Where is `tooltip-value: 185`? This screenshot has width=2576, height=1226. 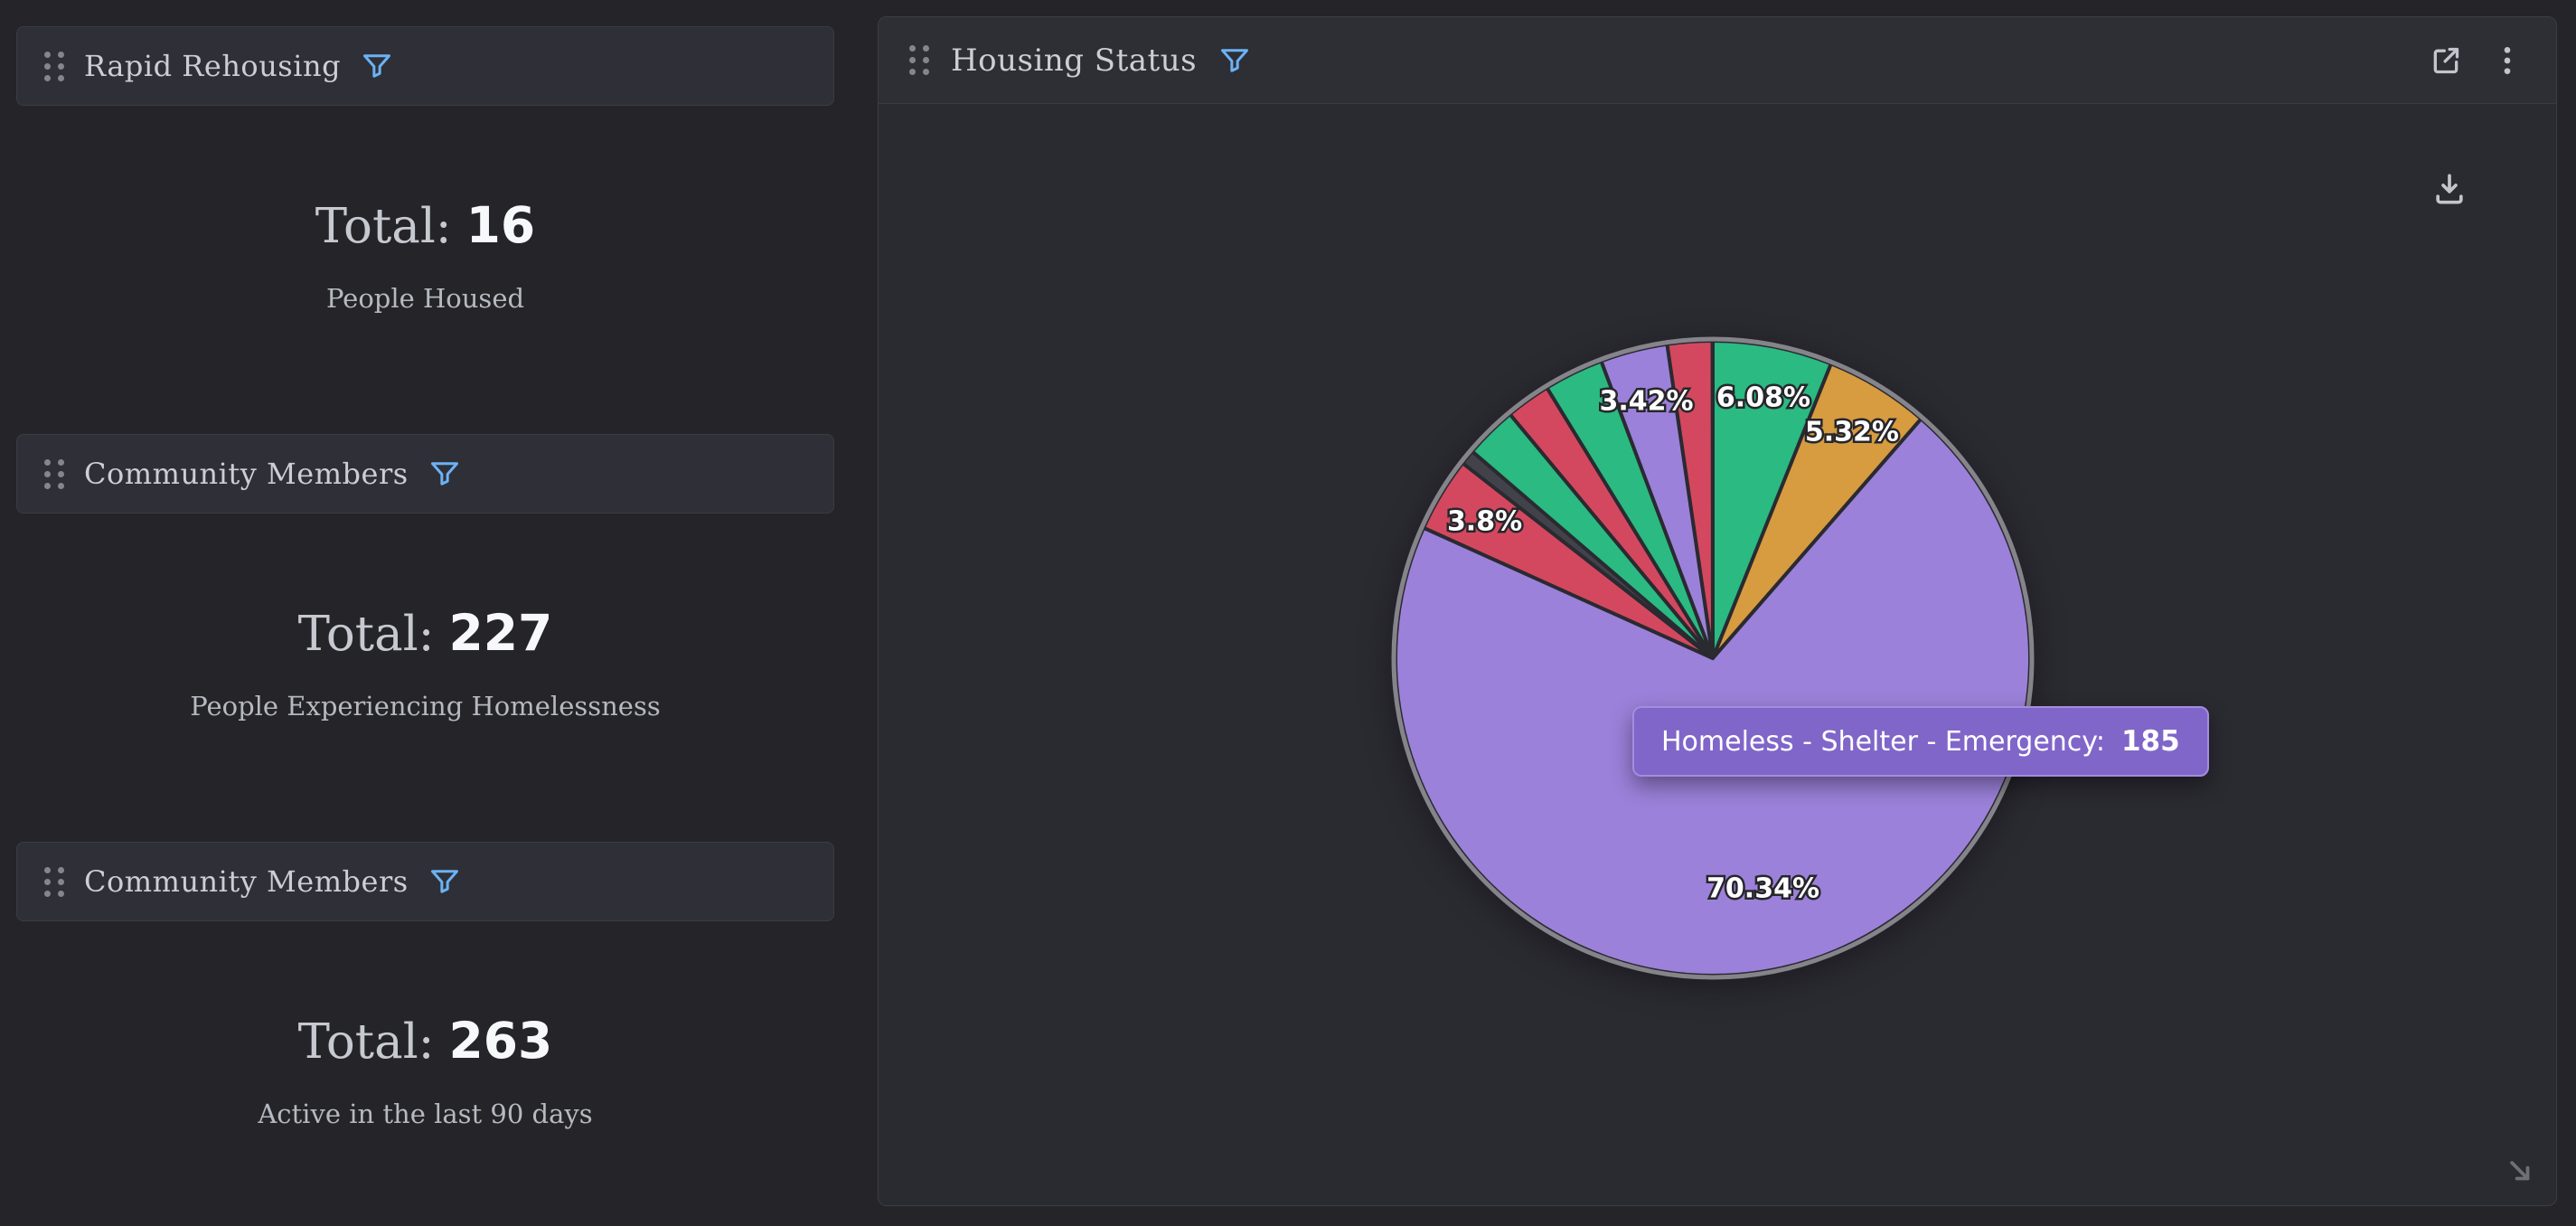
tooltip-value: 185 is located at coordinates (2150, 741).